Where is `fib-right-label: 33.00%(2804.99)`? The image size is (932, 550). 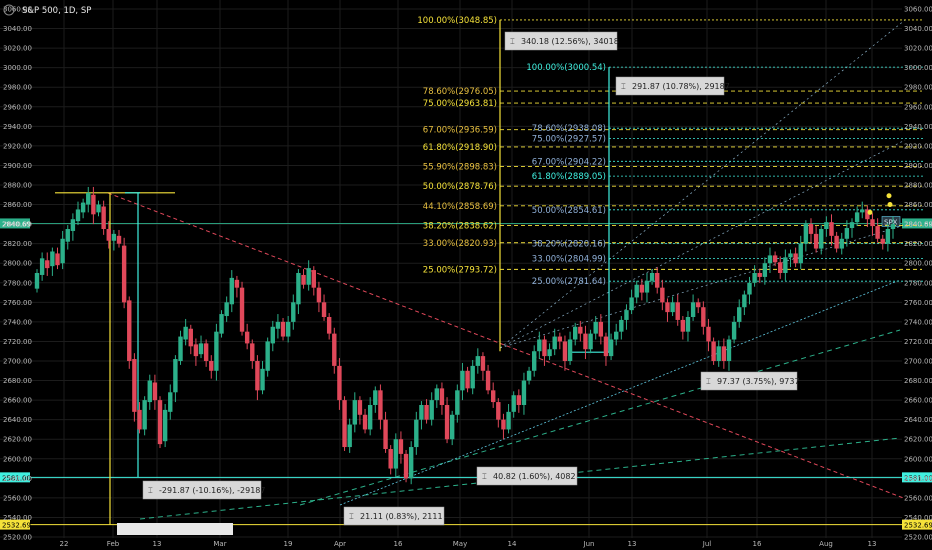 fib-right-label: 33.00%(2804.99) is located at coordinates (569, 259).